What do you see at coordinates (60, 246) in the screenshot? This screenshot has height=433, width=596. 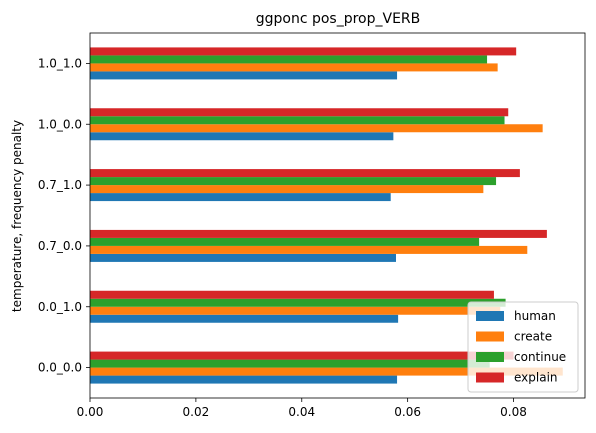 I see `y-tick-label: 0.7_0.0` at bounding box center [60, 246].